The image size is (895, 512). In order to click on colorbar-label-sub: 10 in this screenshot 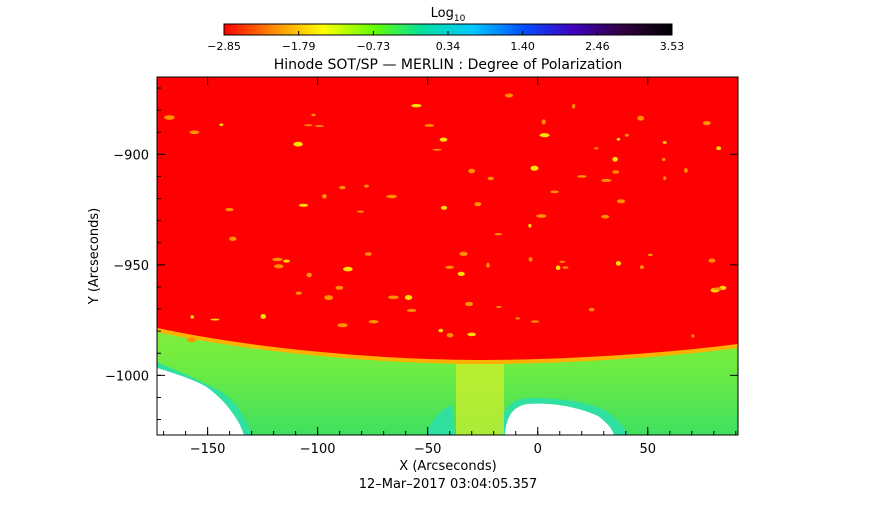, I will do `click(460, 19)`.